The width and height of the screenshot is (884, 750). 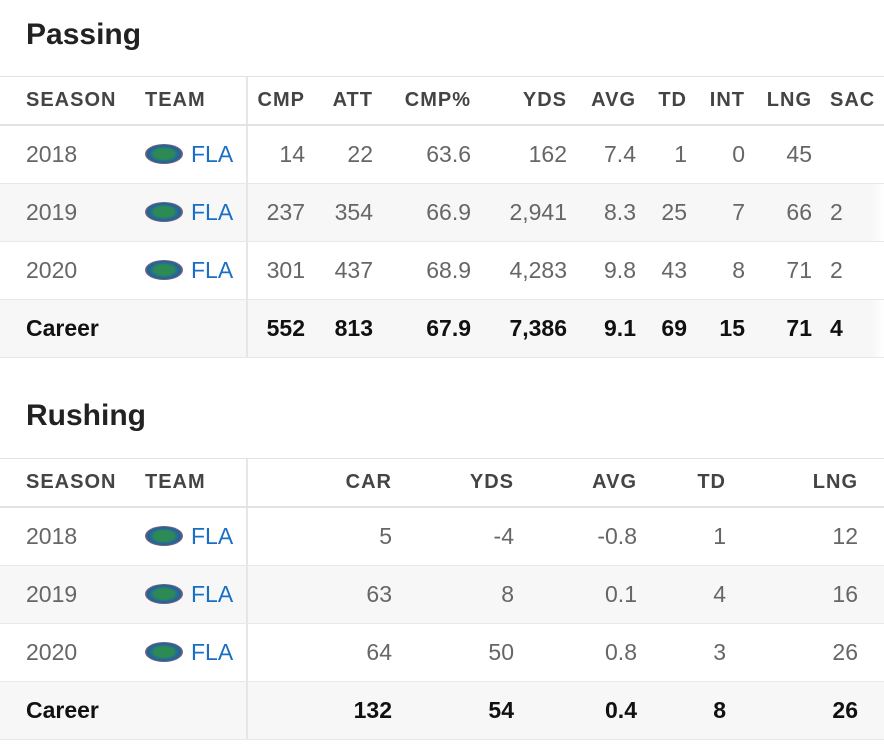 What do you see at coordinates (442, 711) in the screenshot?
I see `career-row: Career 132 54 0.4 8 26` at bounding box center [442, 711].